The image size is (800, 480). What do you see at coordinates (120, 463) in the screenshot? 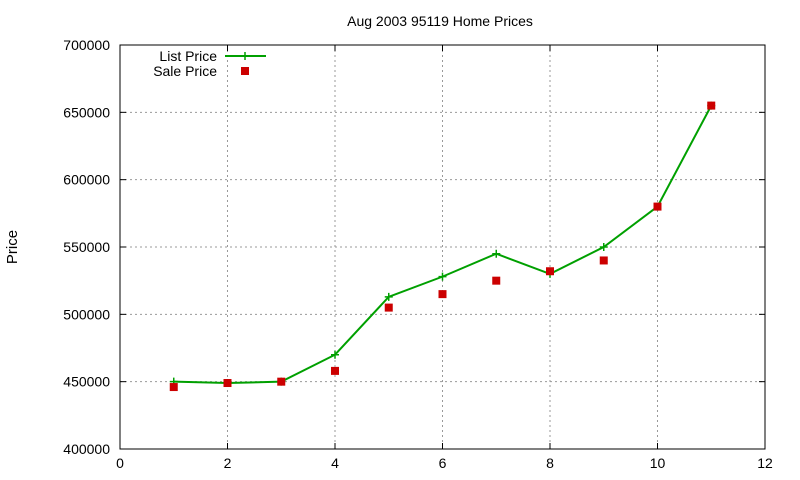
I see `x-tick-label: 0` at bounding box center [120, 463].